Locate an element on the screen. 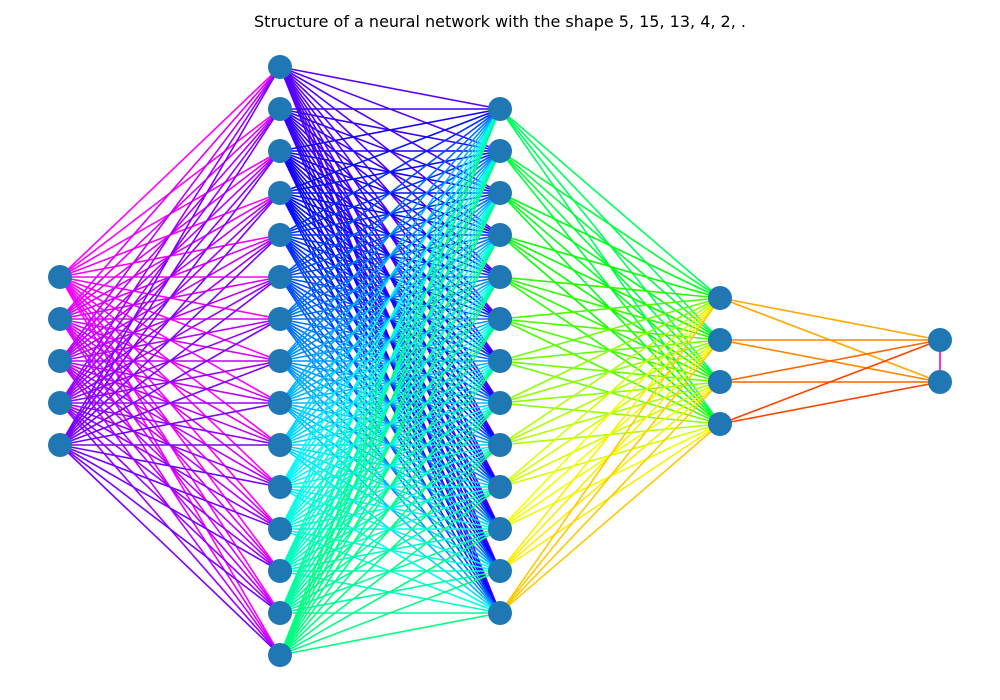 Image resolution: width=1000 pixels, height=700 pixels. edge-l0-n4-to-l1-n1 is located at coordinates (170, 277).